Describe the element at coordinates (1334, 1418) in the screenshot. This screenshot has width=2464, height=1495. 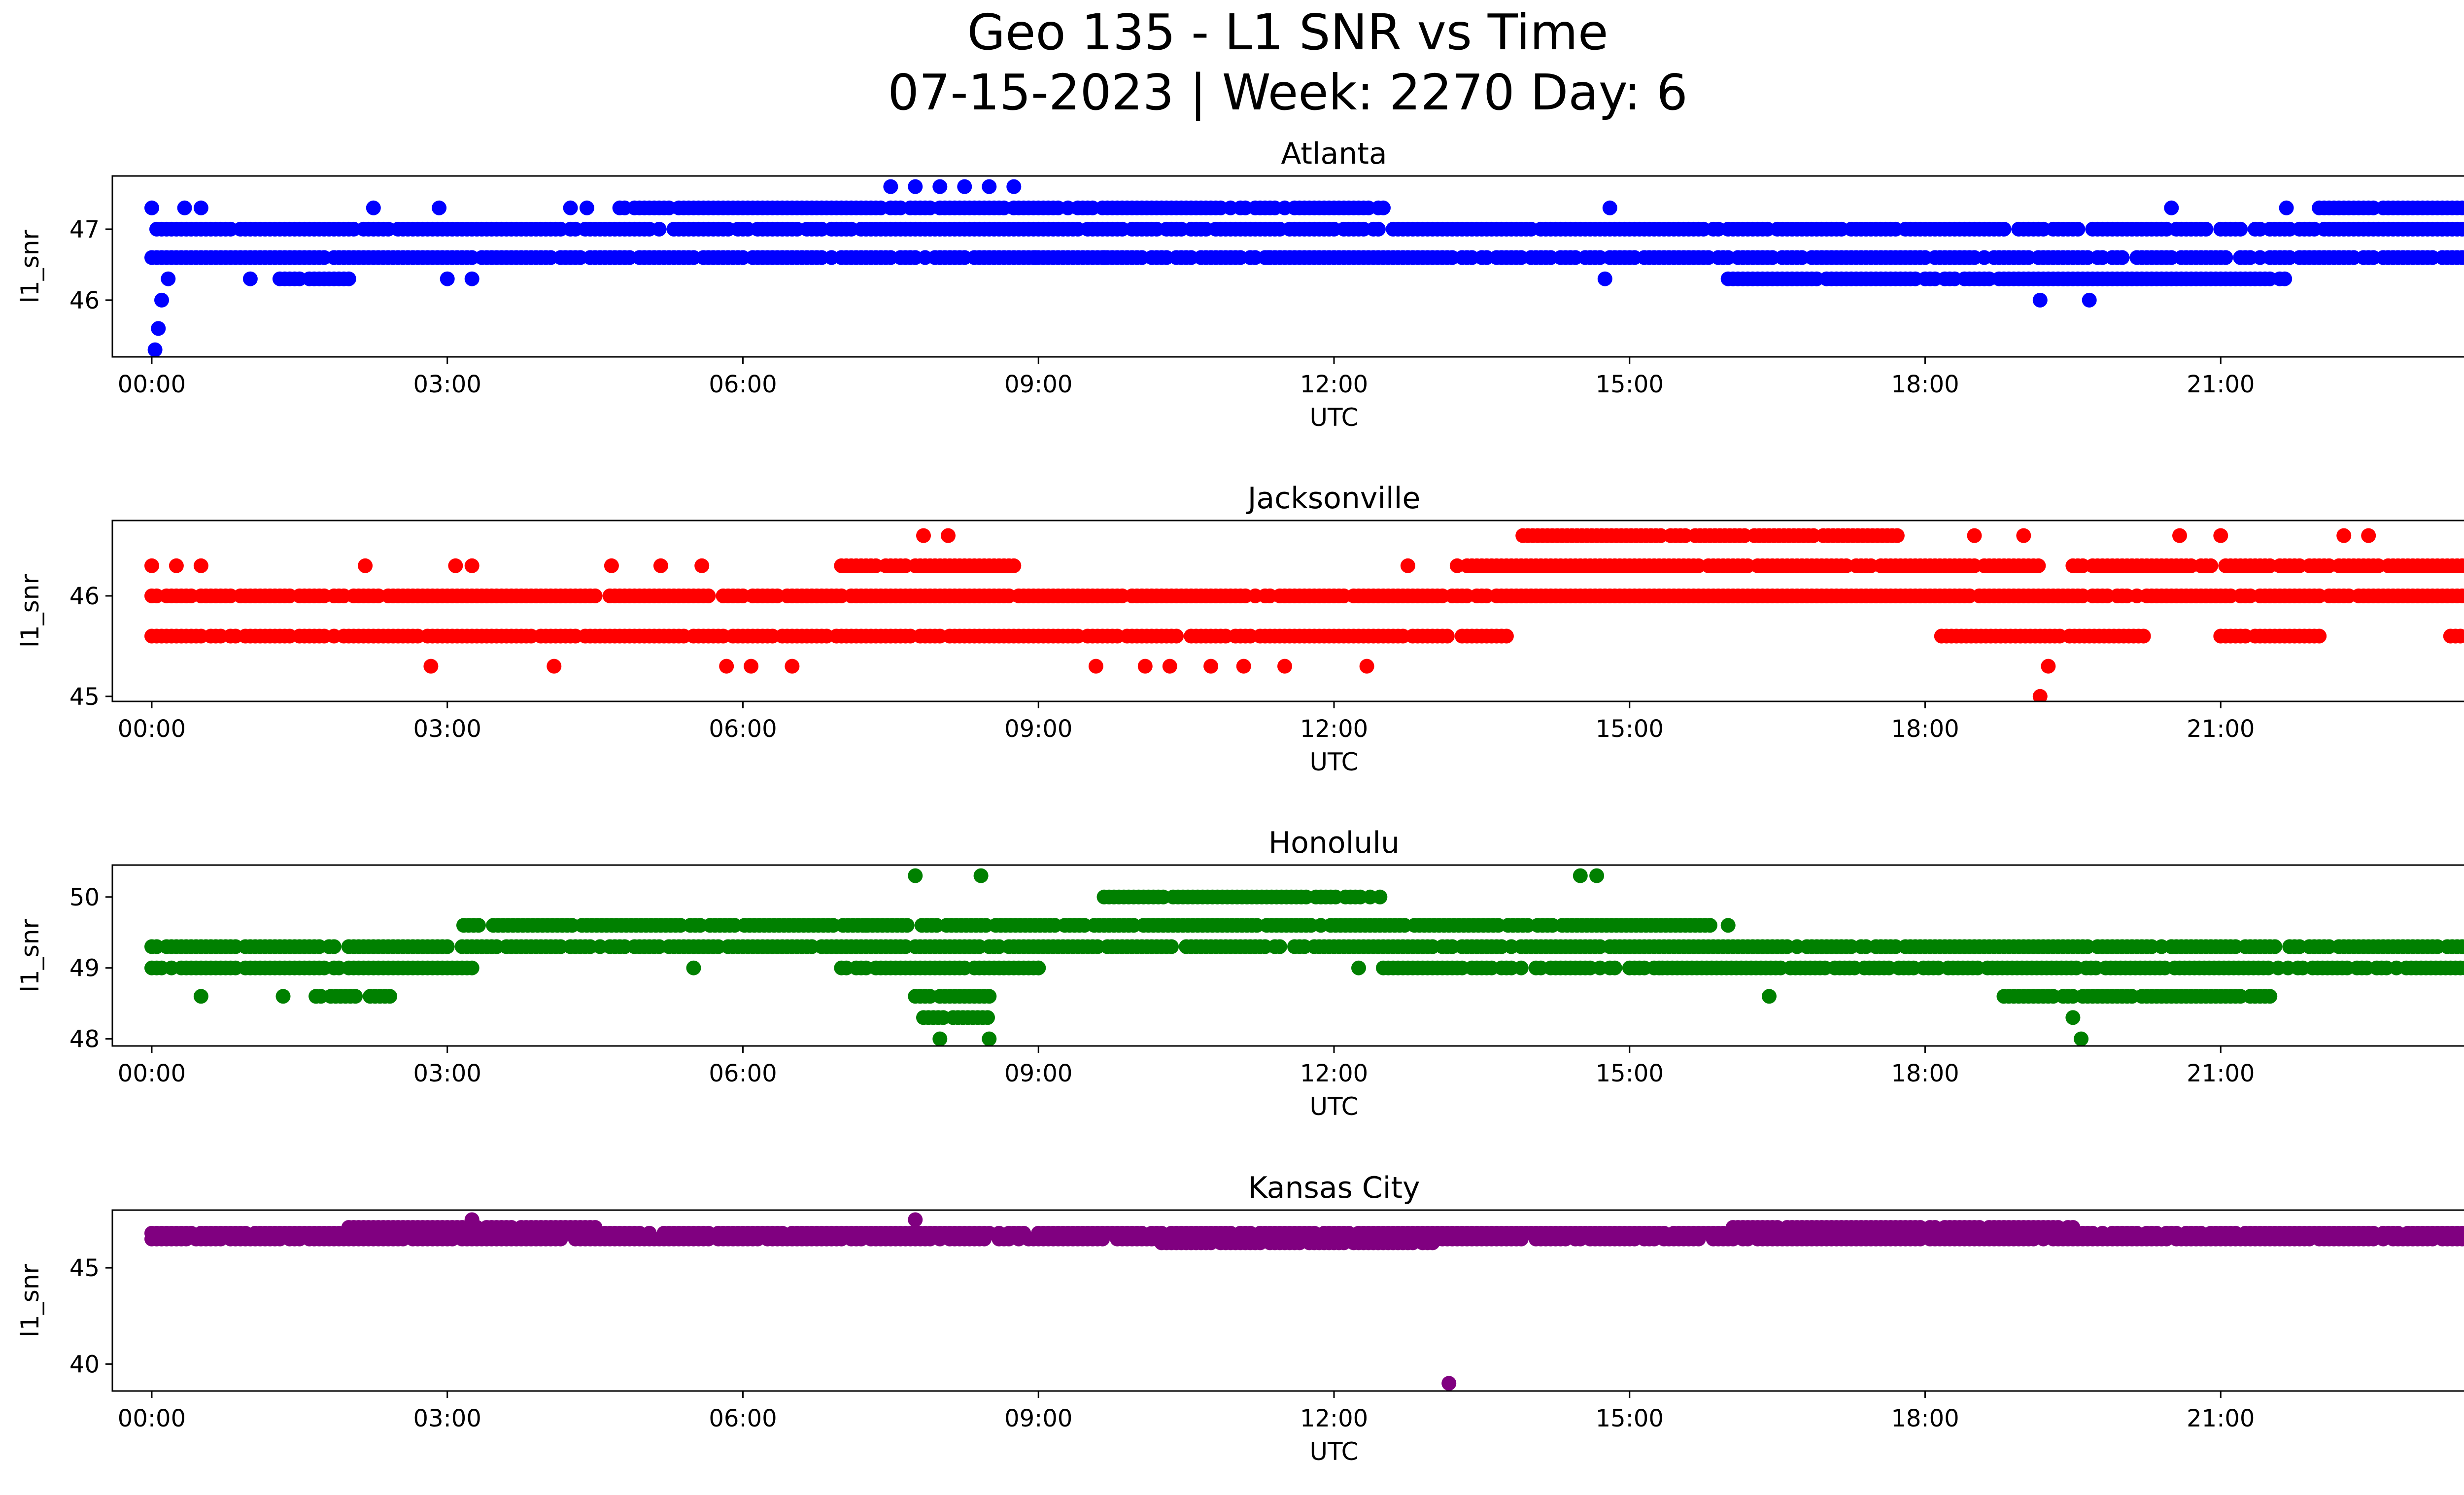
I see `x-tick-label: 12:00` at that location.